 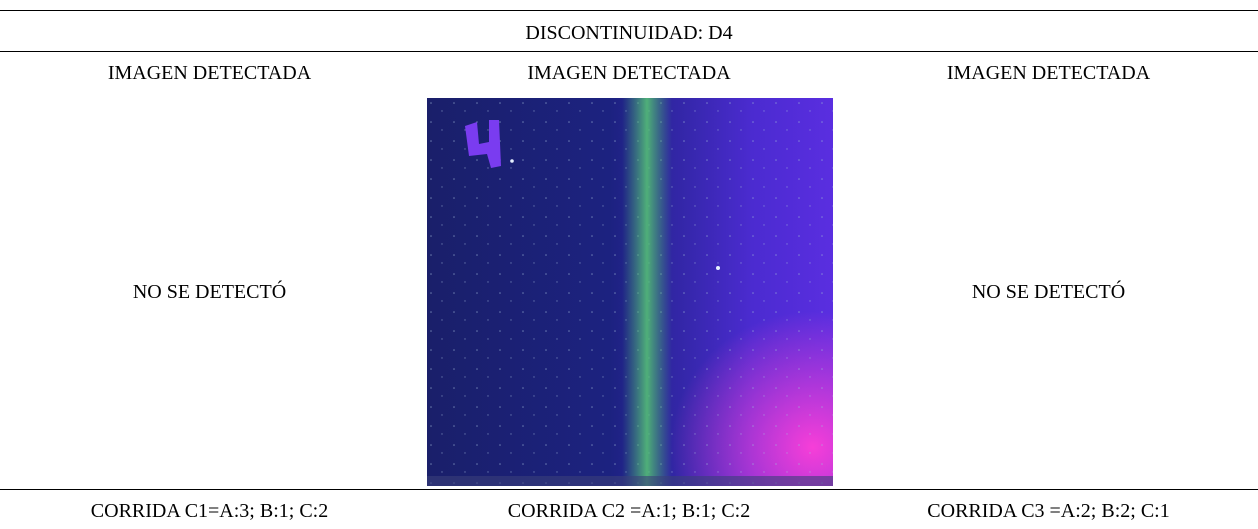 I want to click on footer-caption: CORRIDA C2 =A:1; B:1; C:2, so click(x=629, y=511).